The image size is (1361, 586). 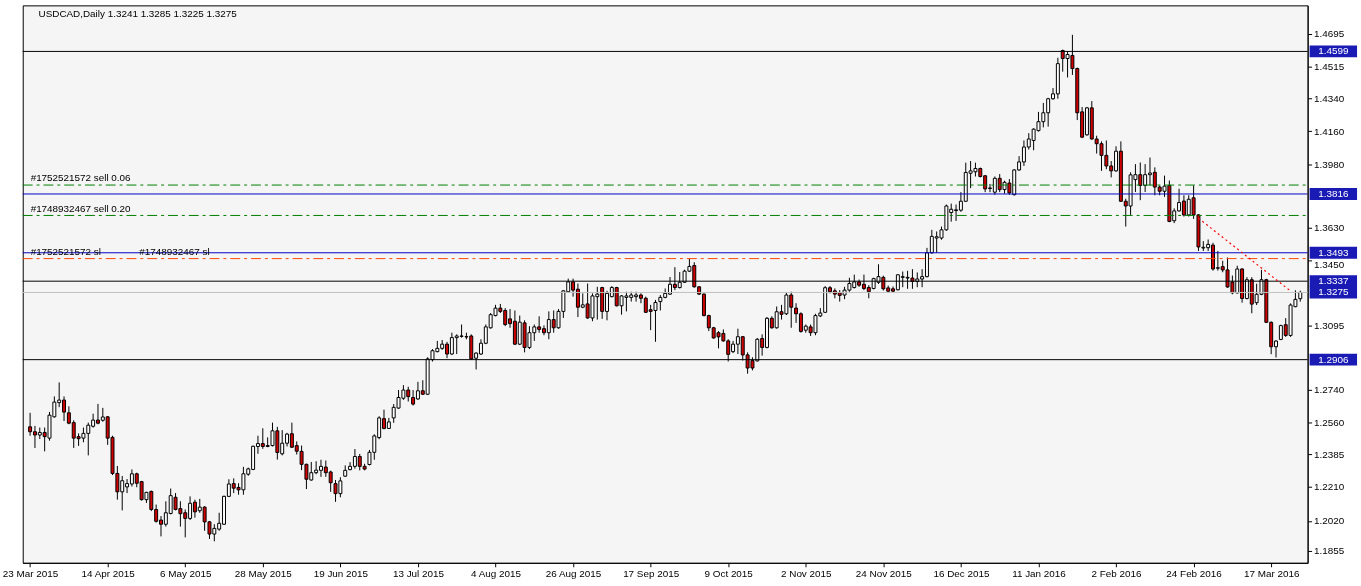 I want to click on x-tick-label: 6 May 2015, so click(x=186, y=574).